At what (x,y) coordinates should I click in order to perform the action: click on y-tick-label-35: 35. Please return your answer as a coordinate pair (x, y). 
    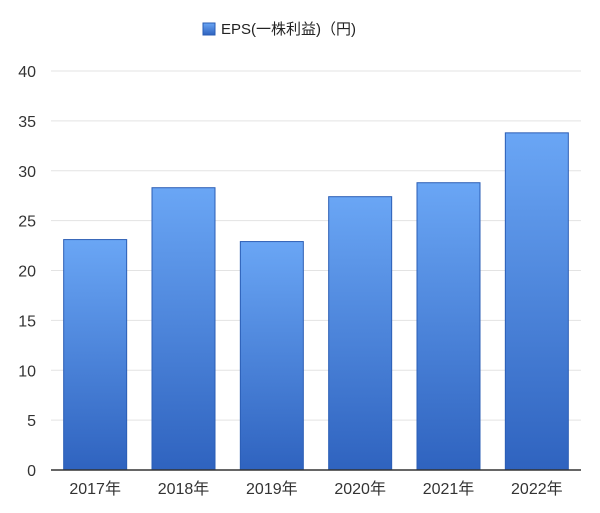
    Looking at the image, I should click on (27, 122).